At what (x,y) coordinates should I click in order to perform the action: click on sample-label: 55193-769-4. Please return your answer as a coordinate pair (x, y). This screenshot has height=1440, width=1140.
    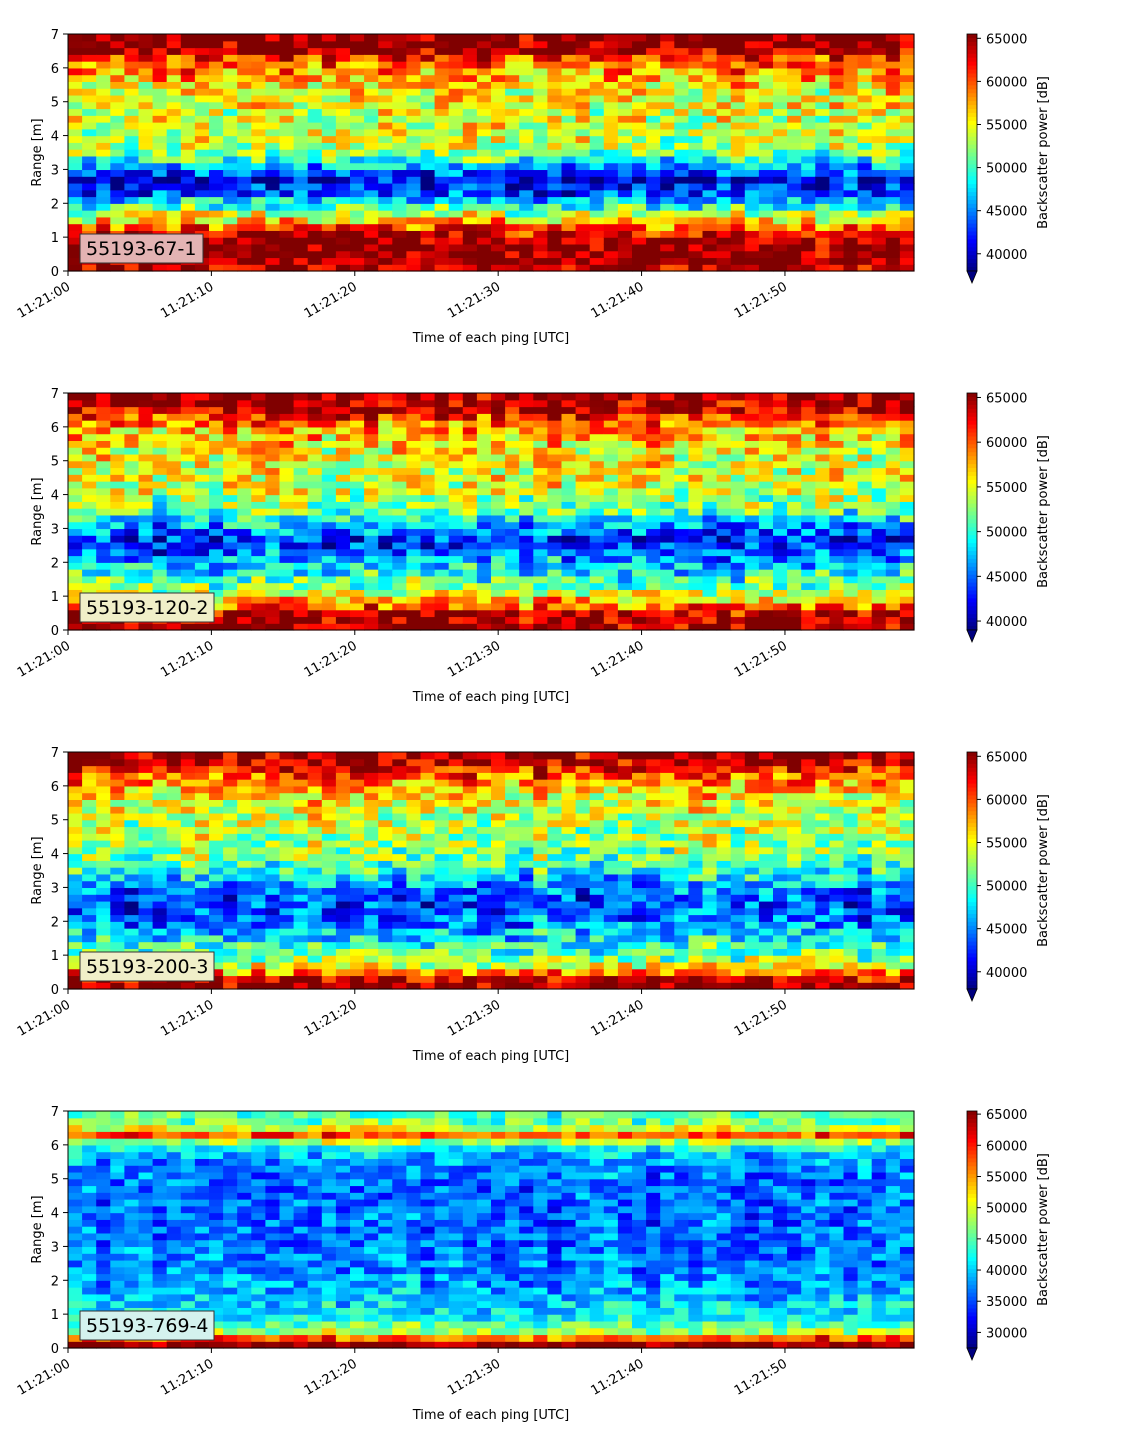
    Looking at the image, I should click on (147, 1325).